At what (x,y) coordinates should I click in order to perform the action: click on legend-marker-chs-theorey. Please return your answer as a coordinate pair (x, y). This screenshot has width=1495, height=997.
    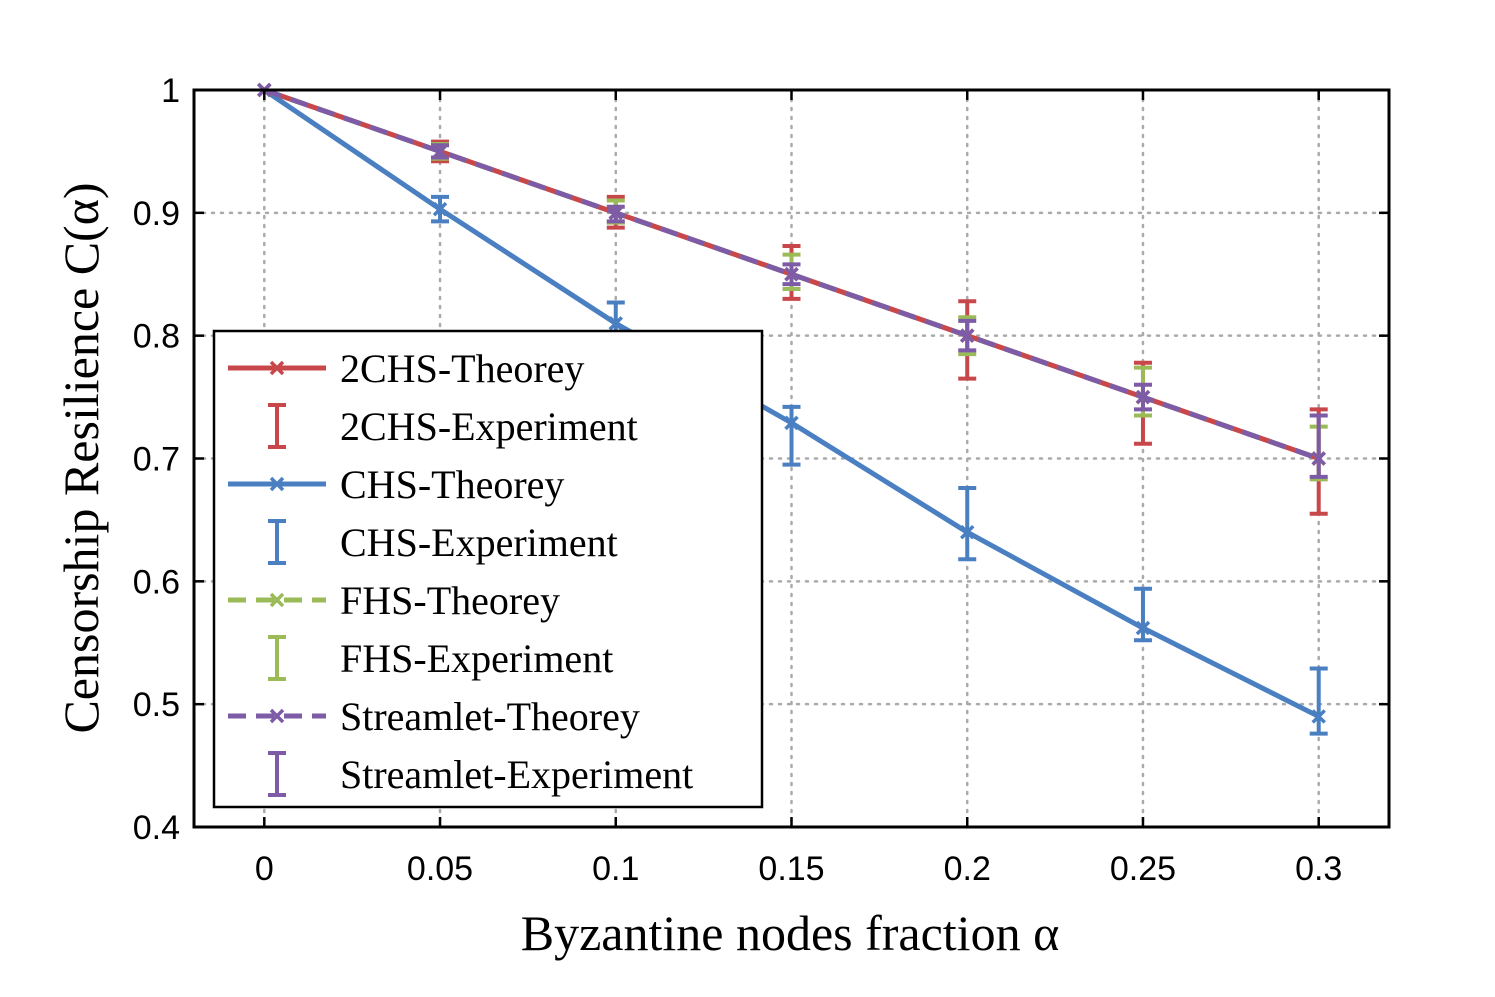
    Looking at the image, I should click on (277, 484).